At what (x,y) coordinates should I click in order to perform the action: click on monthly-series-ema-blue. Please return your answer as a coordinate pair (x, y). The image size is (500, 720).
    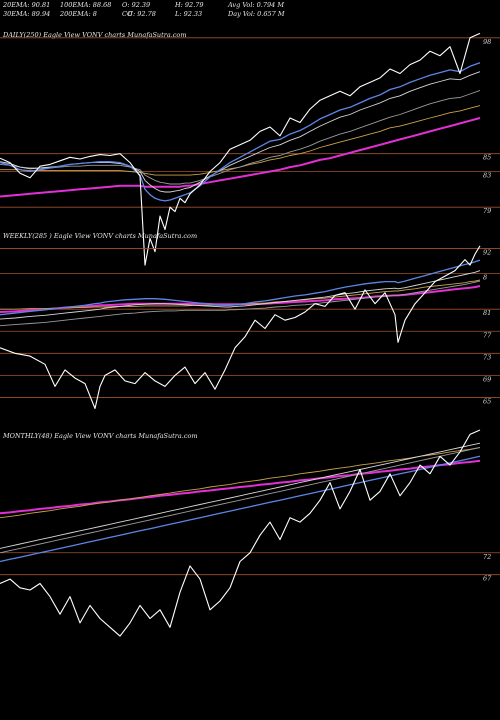
    Looking at the image, I should click on (240, 509).